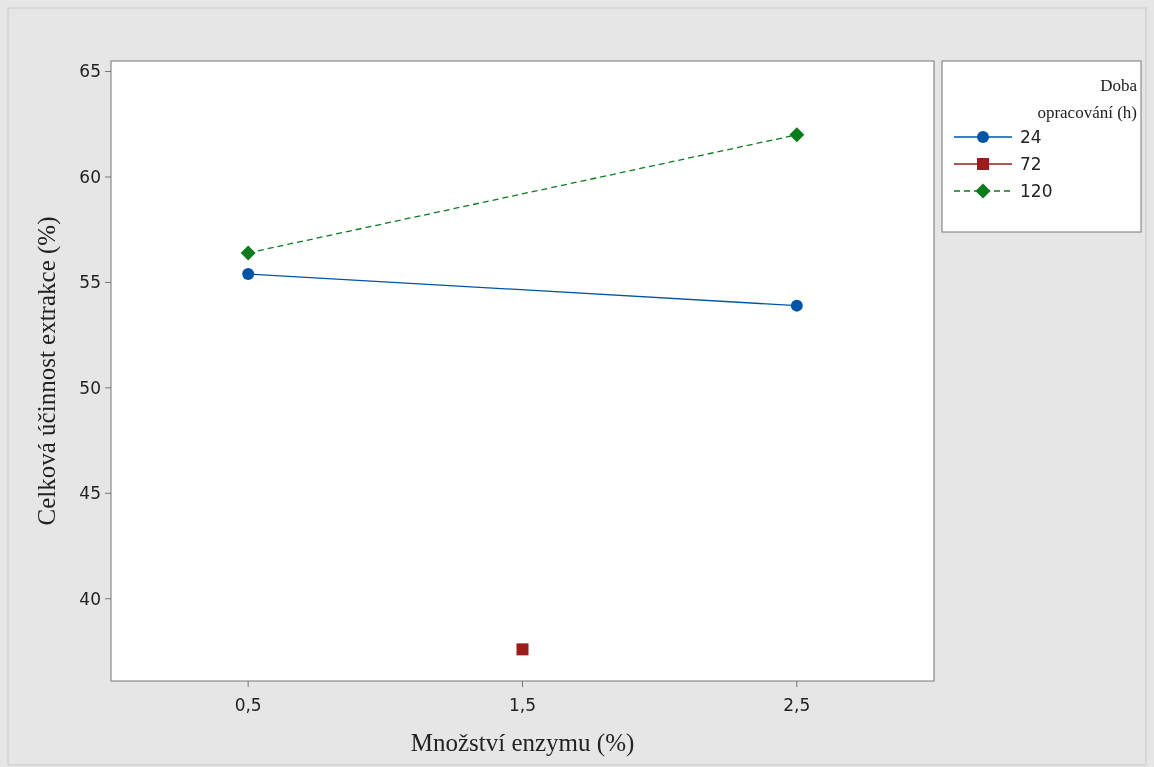  I want to click on x-tick-label: 0,5, so click(248, 705).